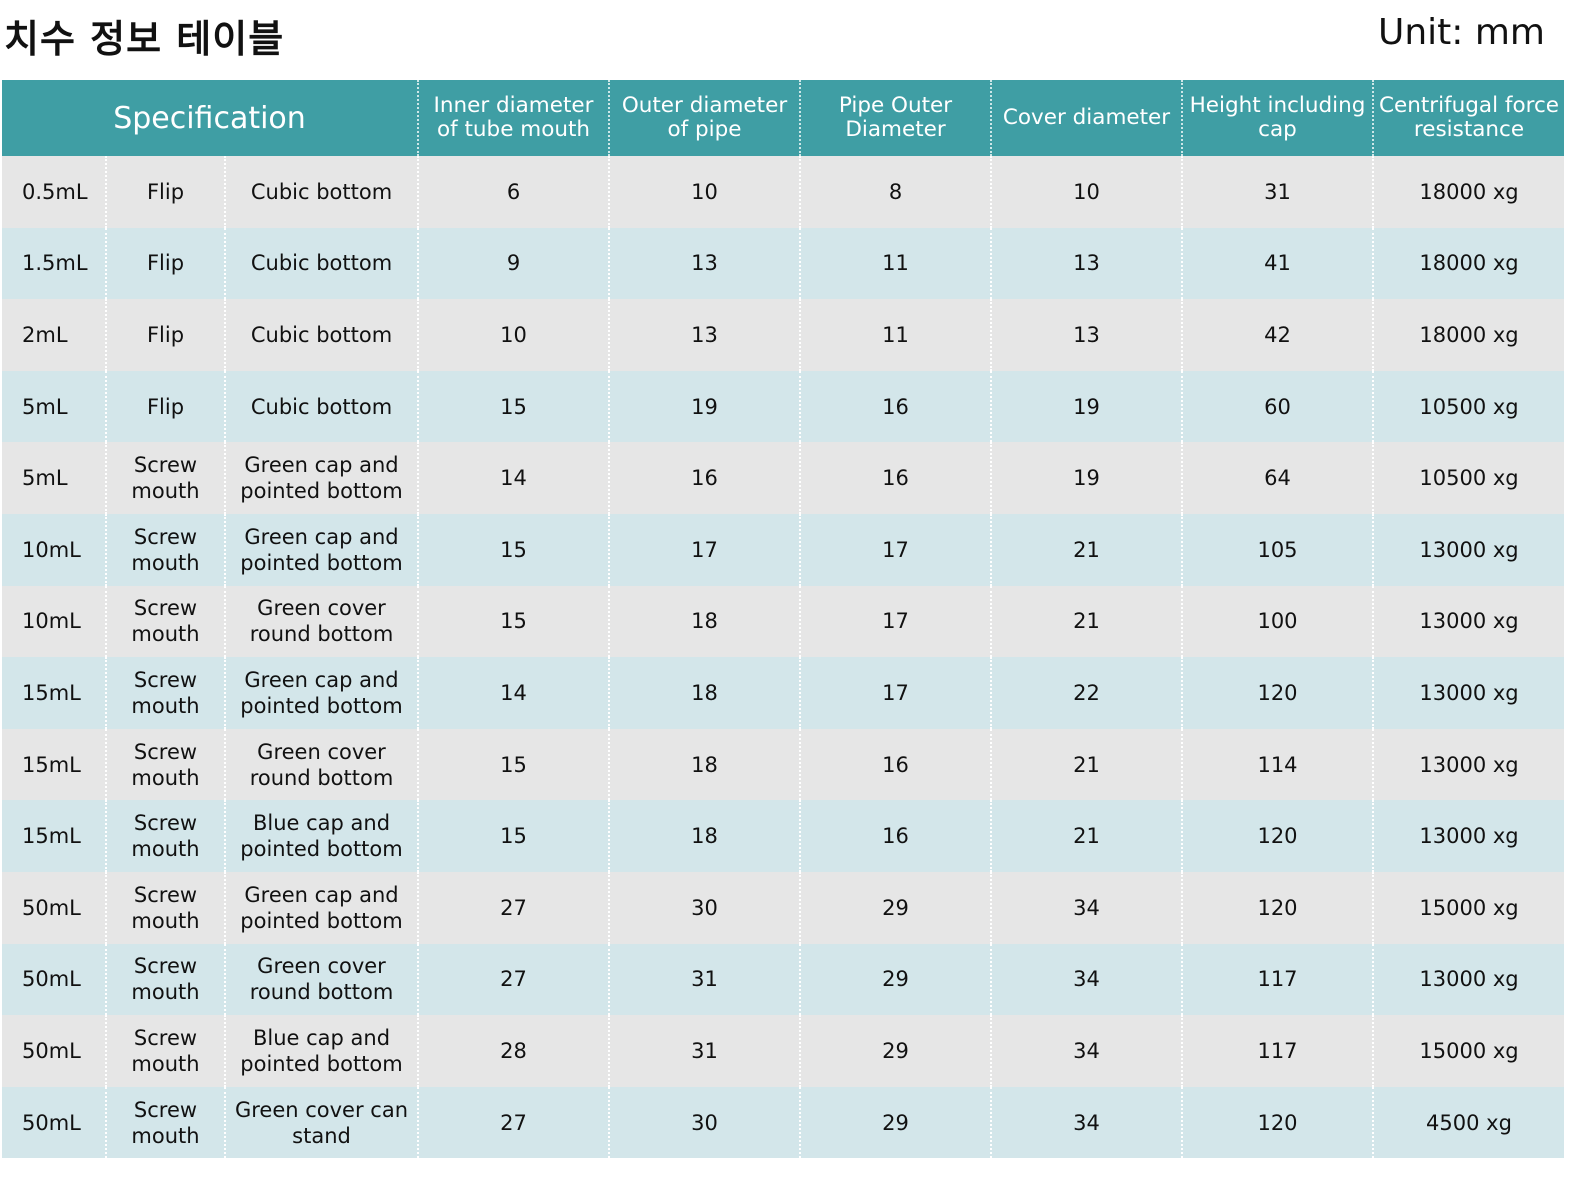 The height and width of the screenshot is (1181, 1589). I want to click on outer-diameter-cell: 16, so click(704, 478).